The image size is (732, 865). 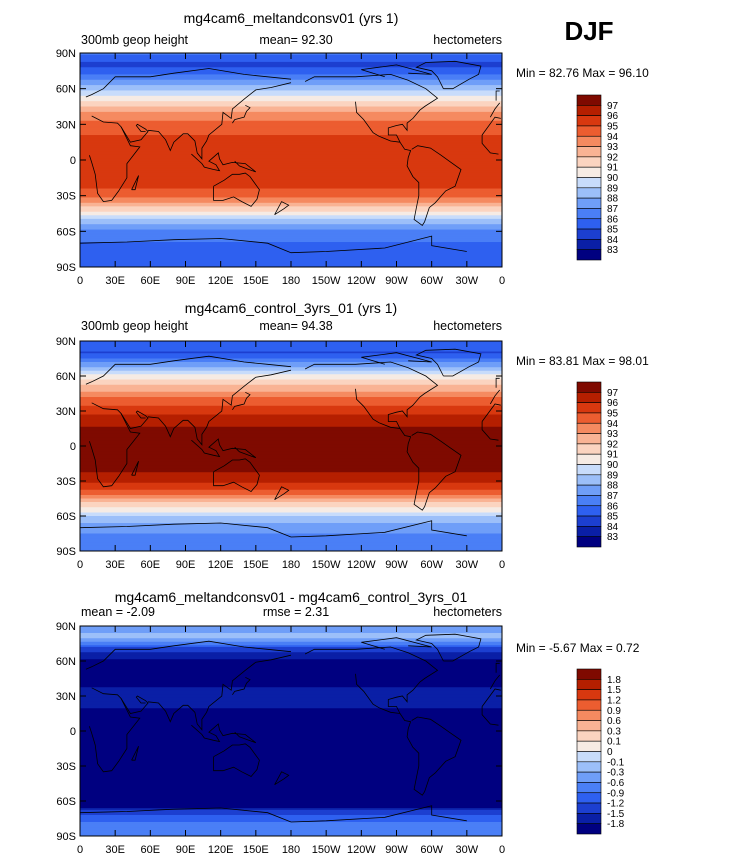 I want to click on y-tick-label: 30S, so click(x=66, y=197).